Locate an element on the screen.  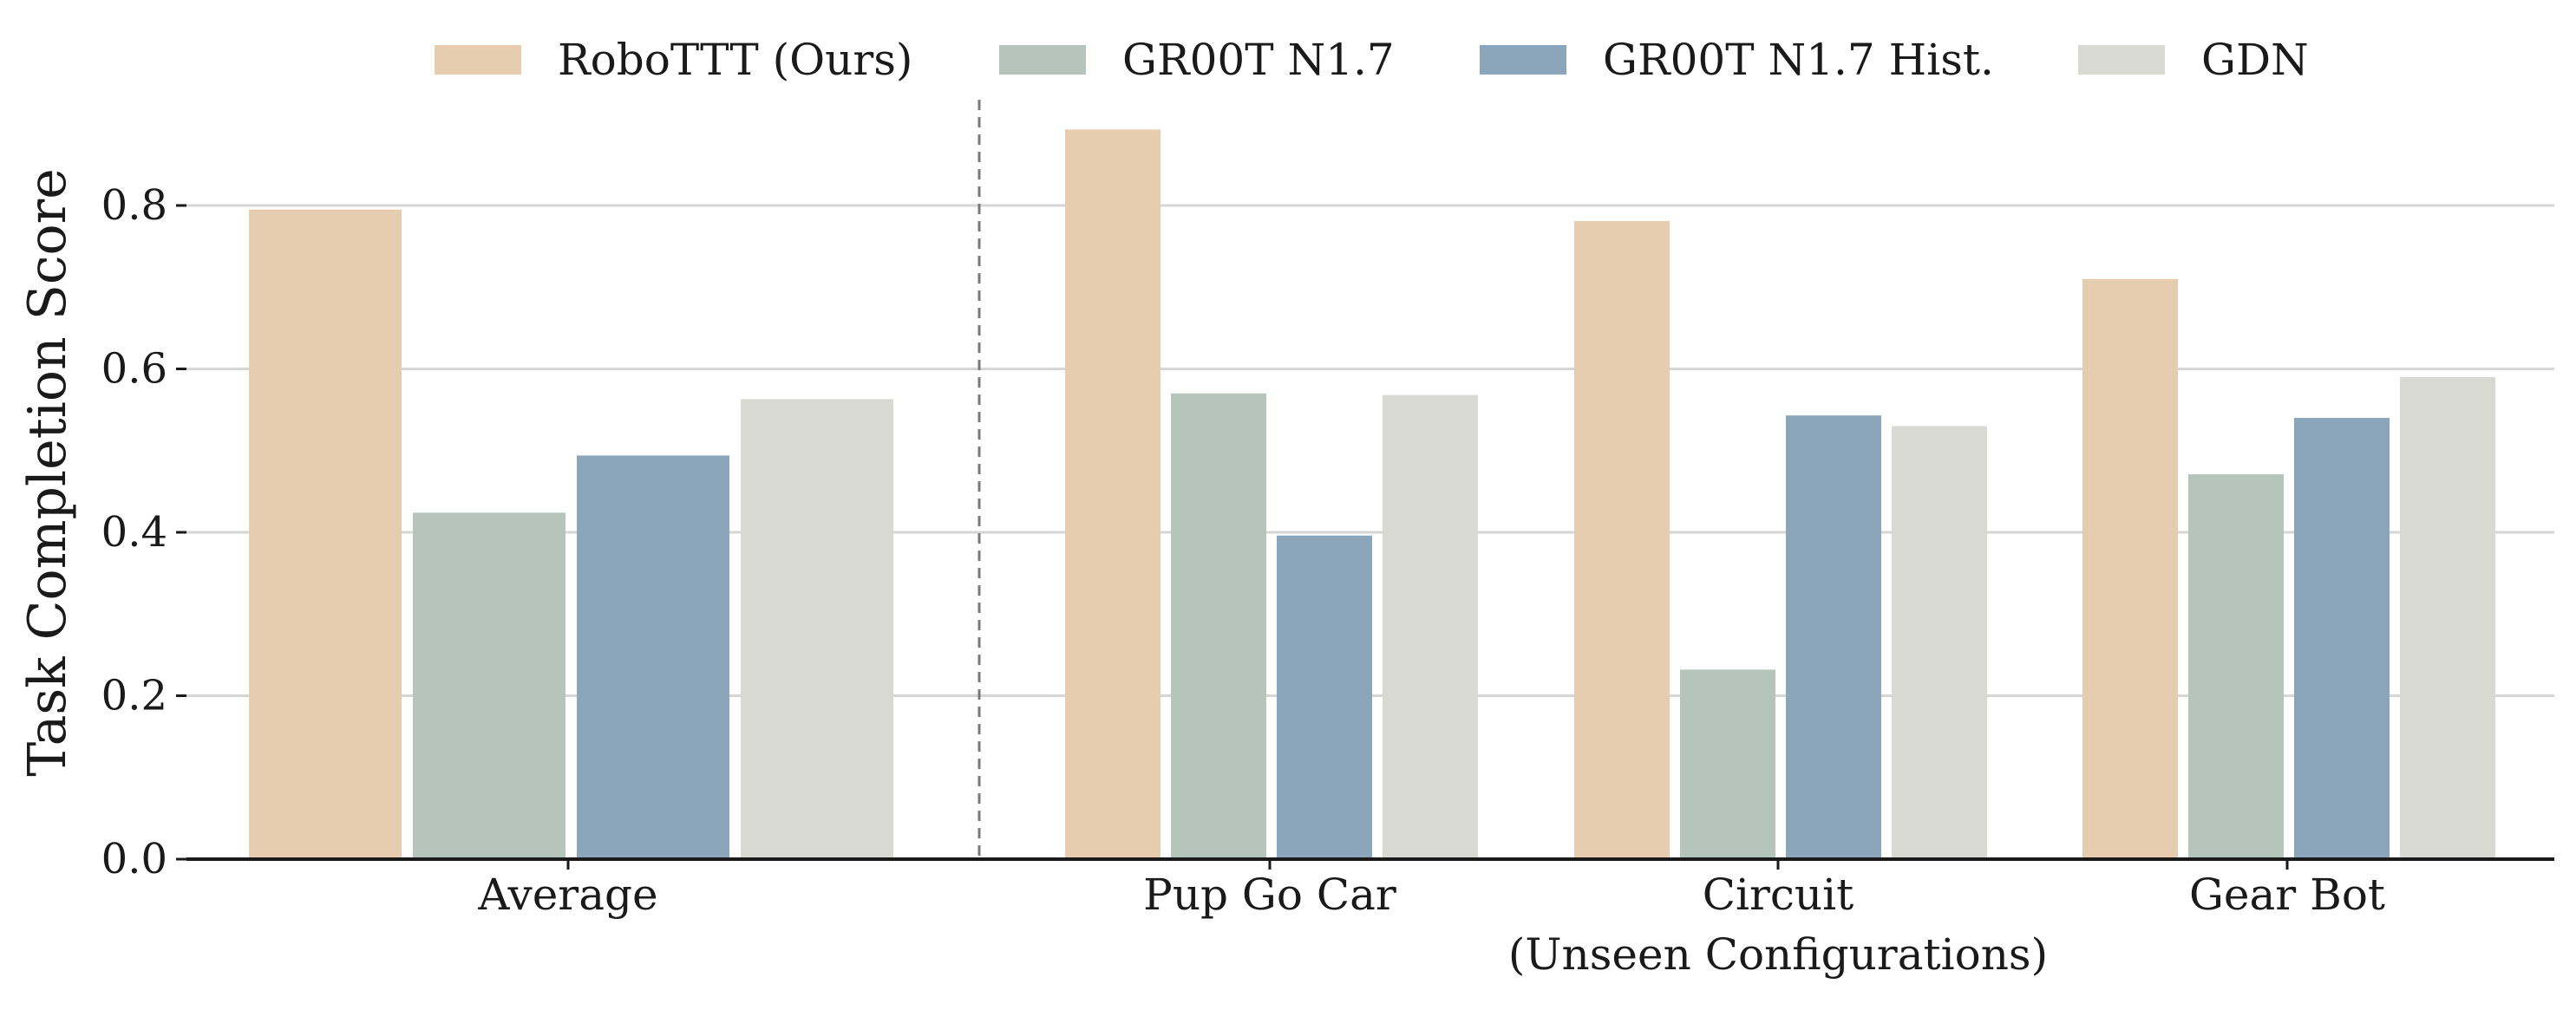
y-tick-label: 0.0 is located at coordinates (134, 859).